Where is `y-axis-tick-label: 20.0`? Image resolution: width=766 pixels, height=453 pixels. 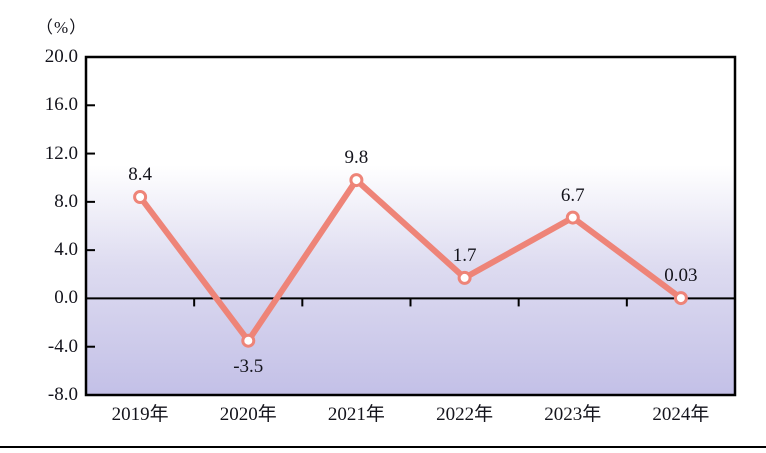 y-axis-tick-label: 20.0 is located at coordinates (61, 56).